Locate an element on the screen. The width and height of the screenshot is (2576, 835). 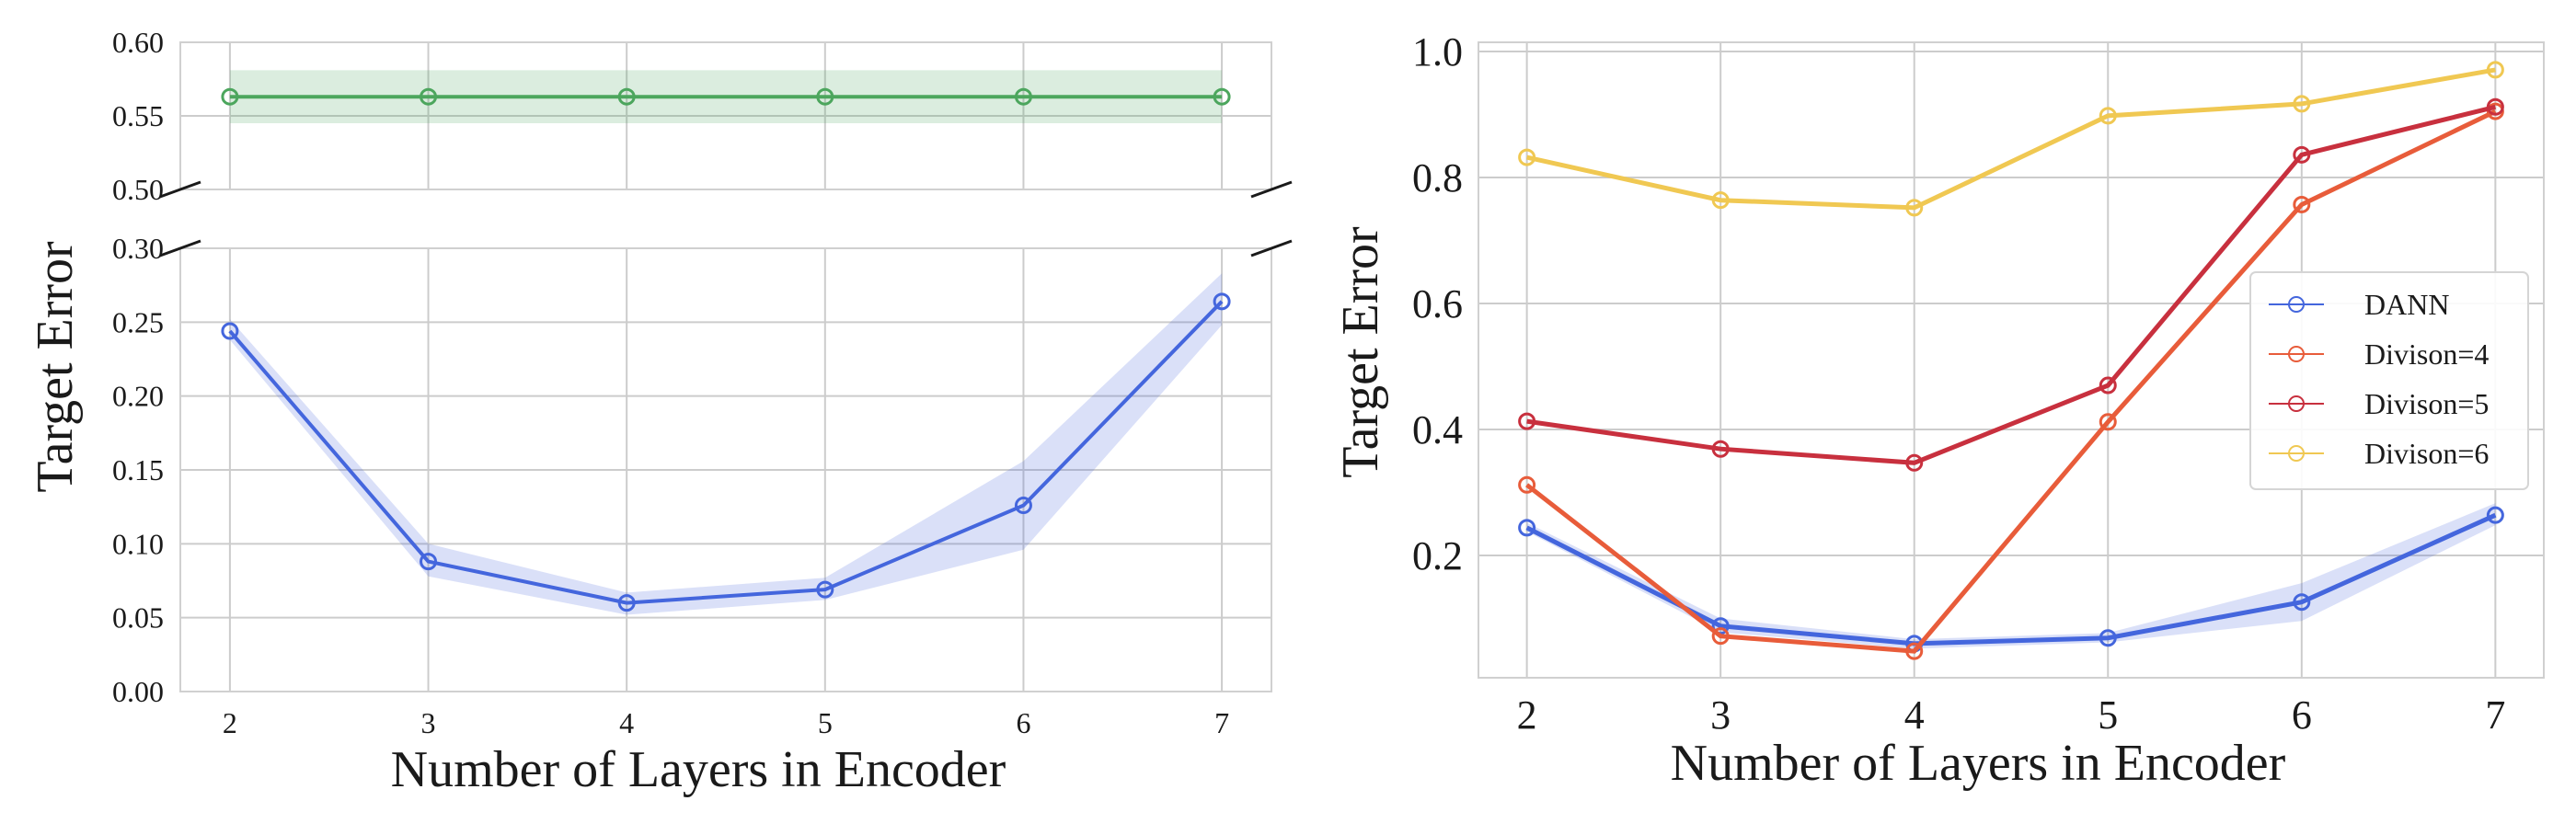
y-tick-label: 0.00 is located at coordinates (138, 692).